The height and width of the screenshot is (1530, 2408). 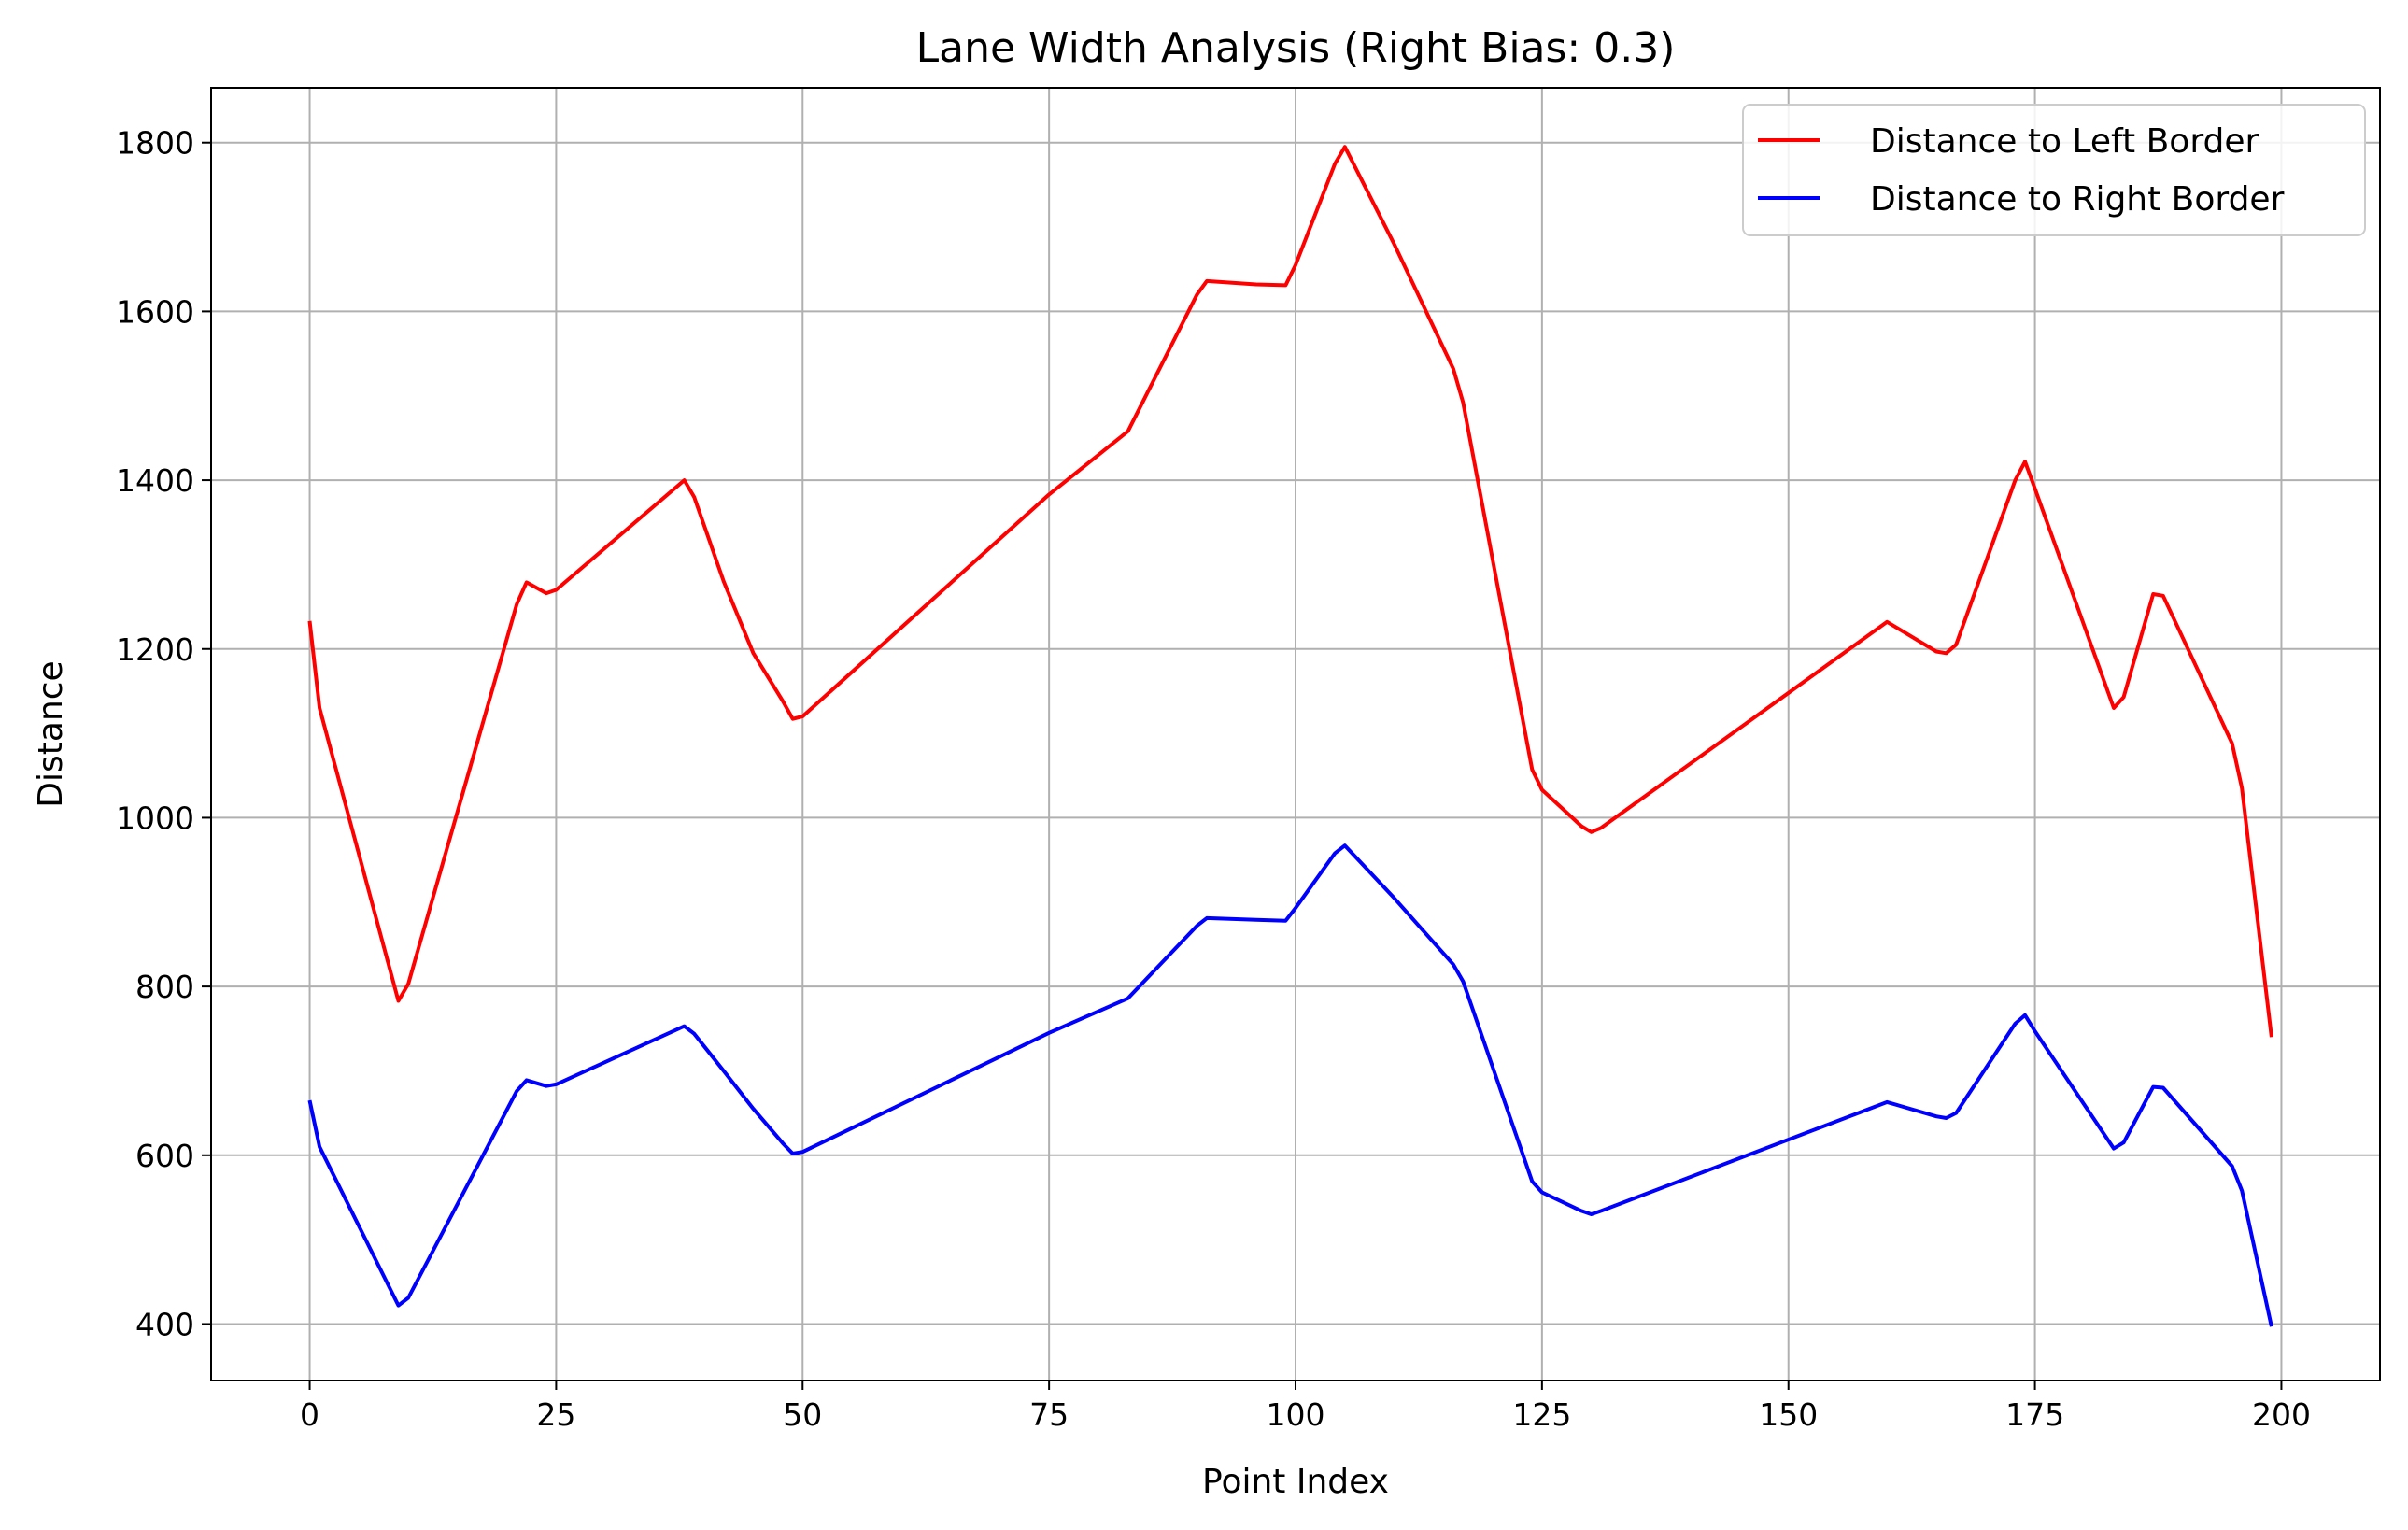 What do you see at coordinates (155, 311) in the screenshot?
I see `y-tick-label: 1600` at bounding box center [155, 311].